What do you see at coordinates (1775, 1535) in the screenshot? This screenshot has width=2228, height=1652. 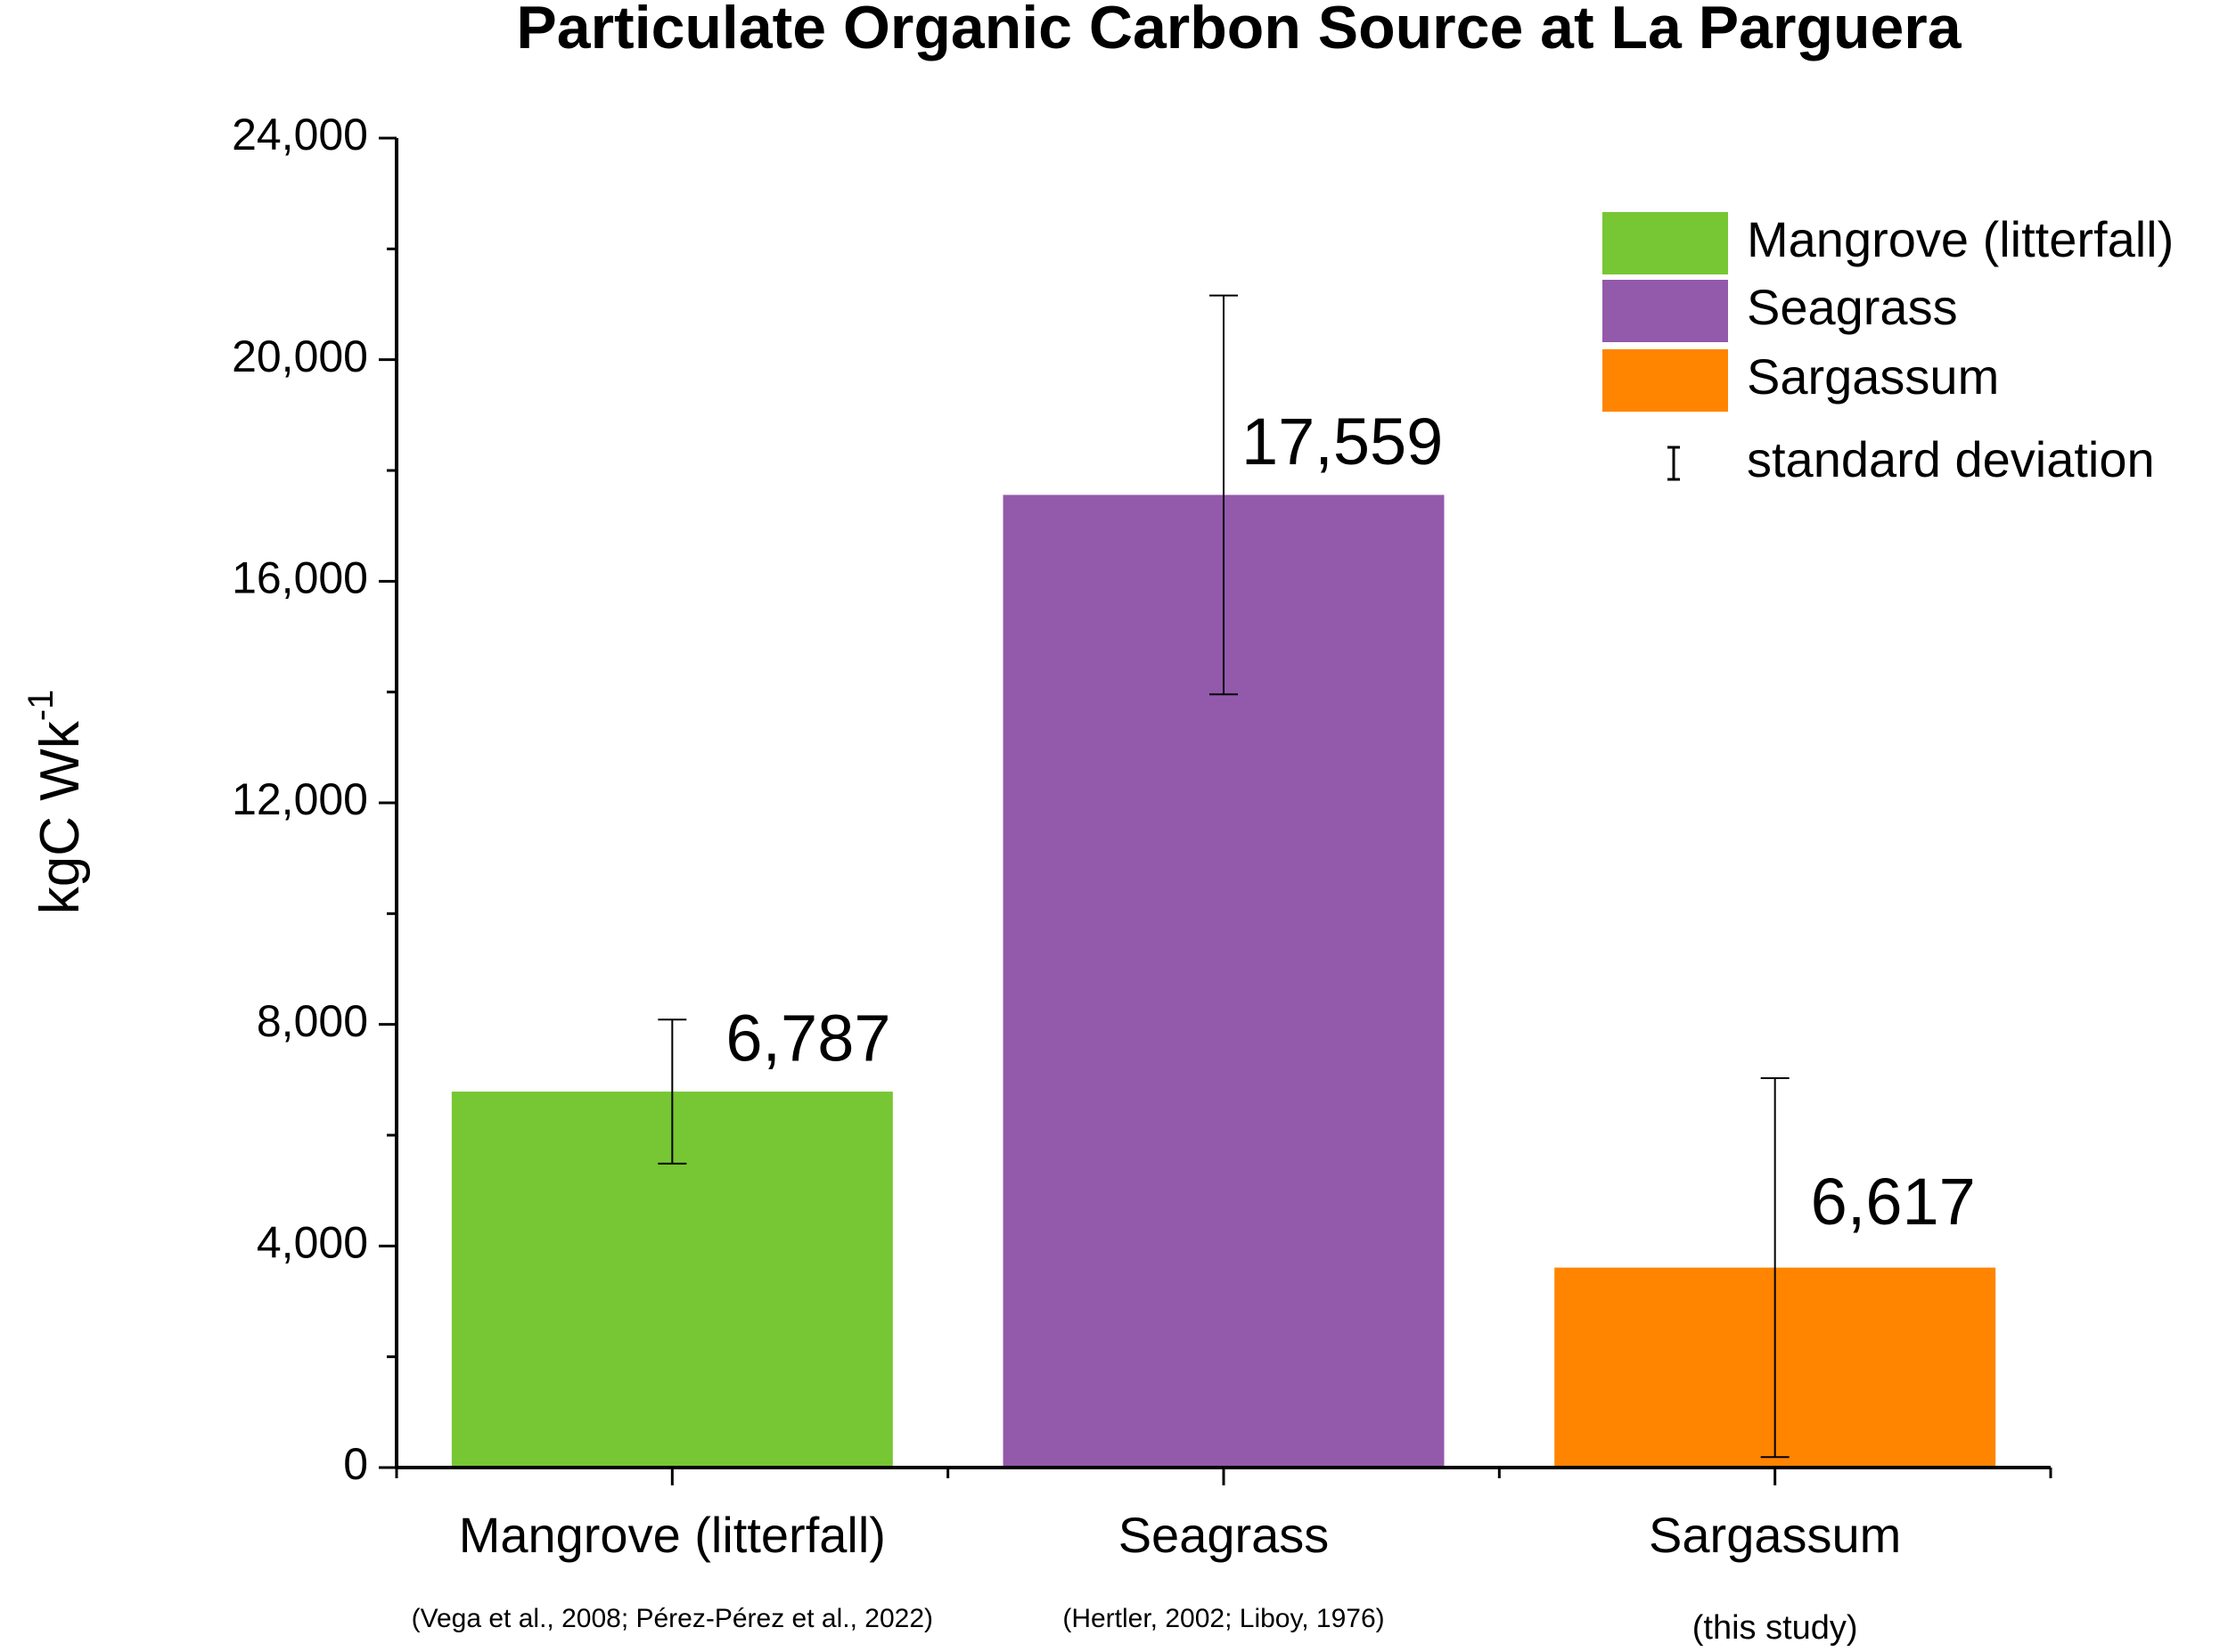 I see `x-tick-label: Sargassum` at bounding box center [1775, 1535].